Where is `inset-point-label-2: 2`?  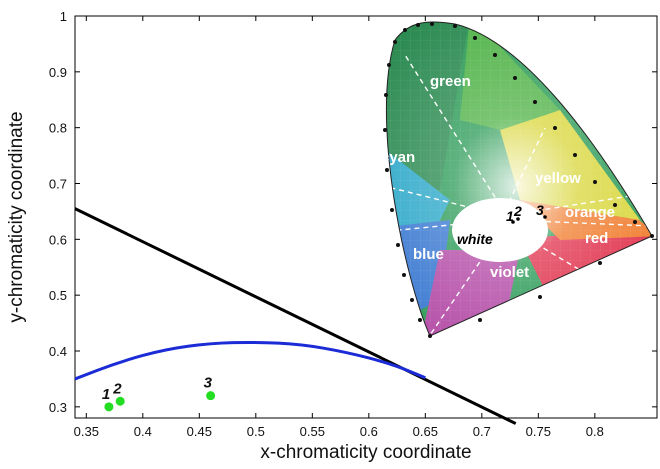
inset-point-label-2: 2 is located at coordinates (517, 211).